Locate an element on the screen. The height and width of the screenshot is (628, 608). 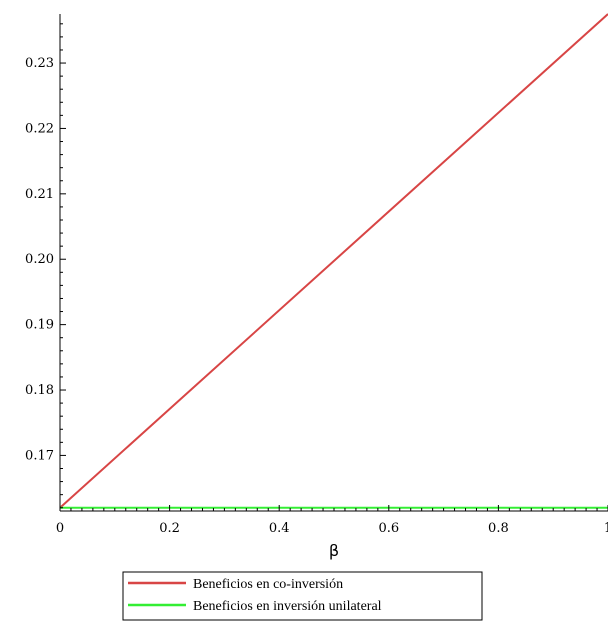
legend-label-1: Beneficios en co-inversión is located at coordinates (268, 584).